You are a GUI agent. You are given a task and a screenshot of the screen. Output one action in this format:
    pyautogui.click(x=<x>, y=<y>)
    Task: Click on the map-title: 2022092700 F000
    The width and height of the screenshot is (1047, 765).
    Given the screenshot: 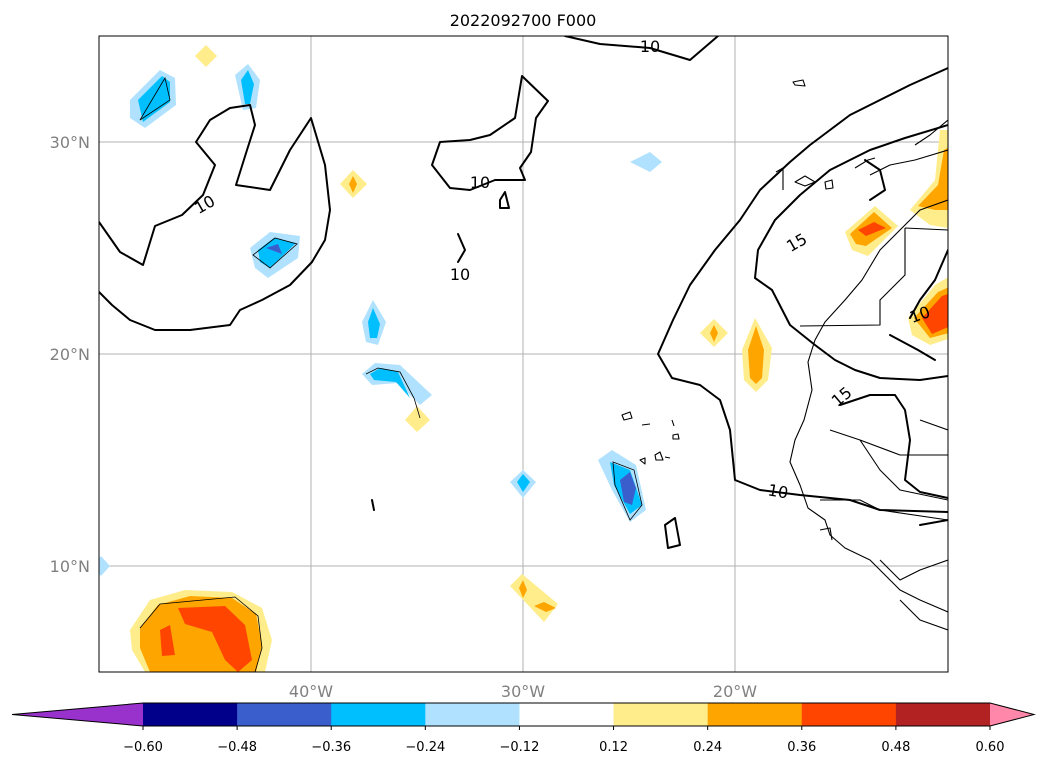 What is the action you would take?
    pyautogui.click(x=523, y=20)
    